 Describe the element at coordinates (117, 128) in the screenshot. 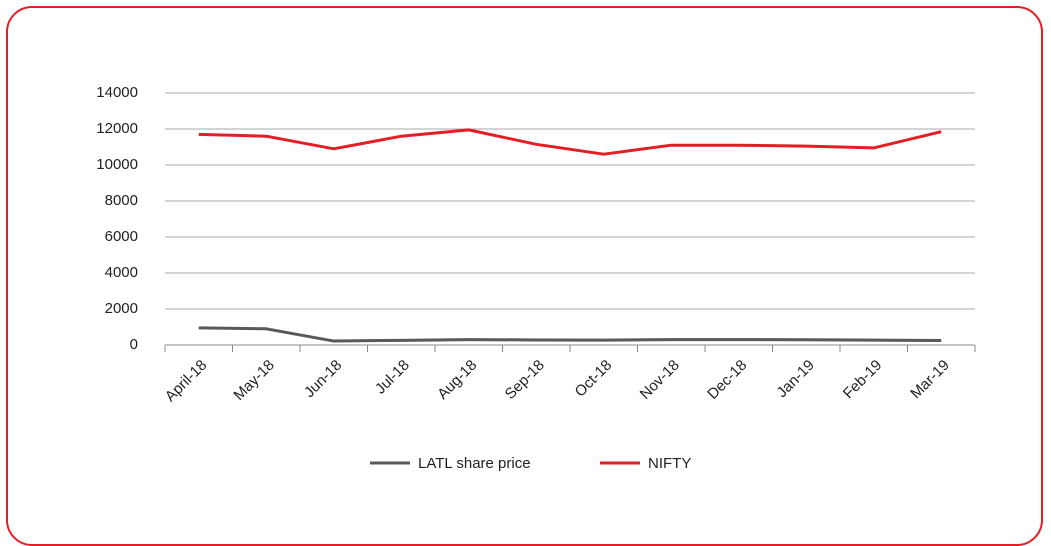

I see `y-tick-label: 12000` at that location.